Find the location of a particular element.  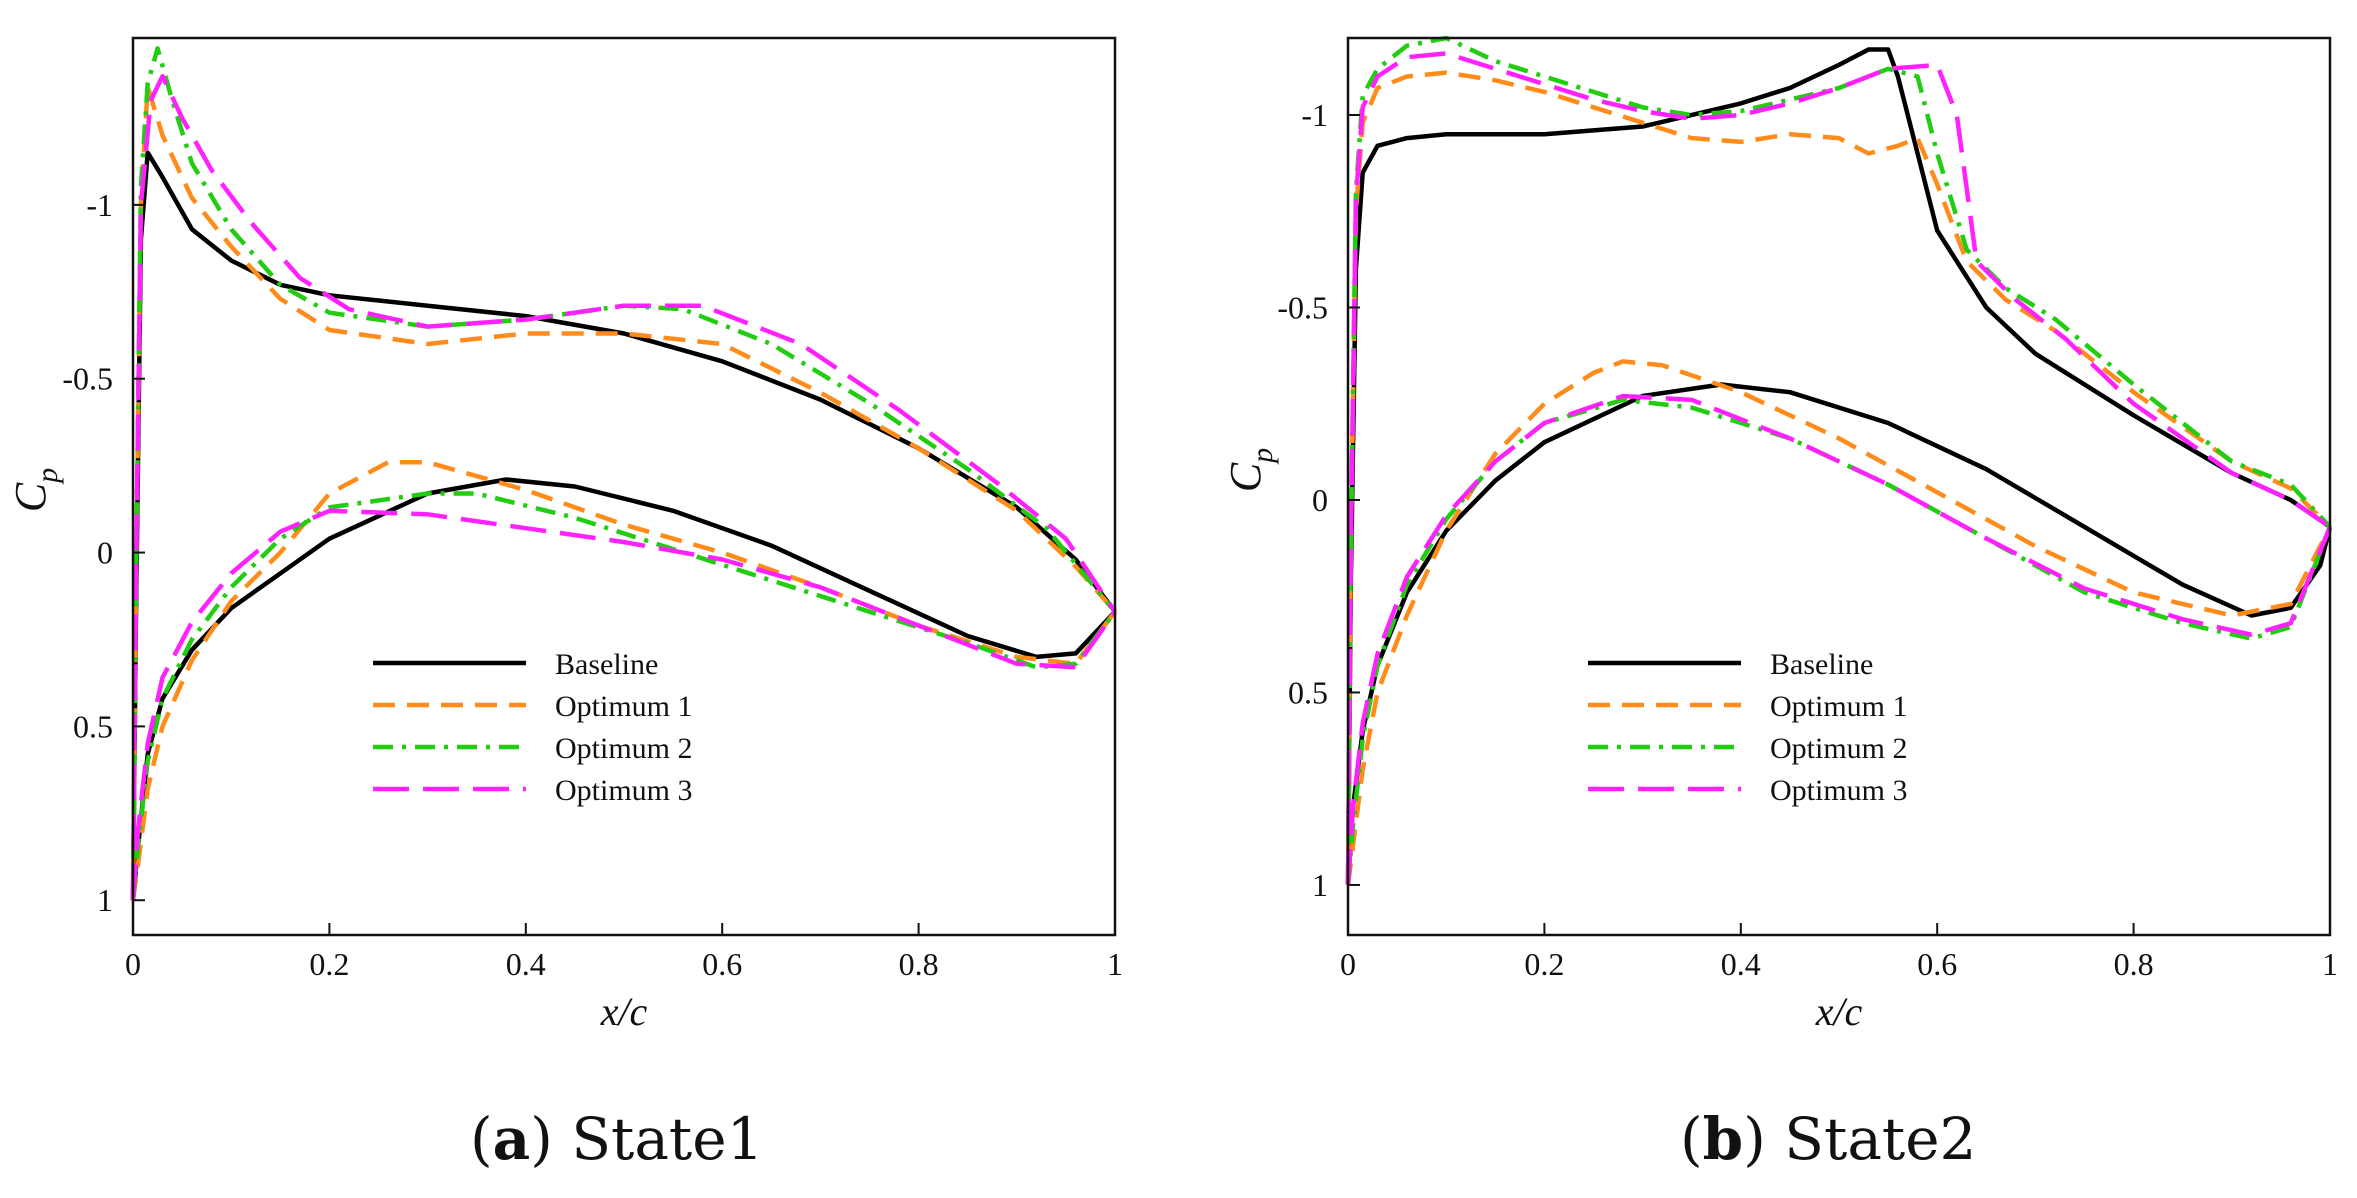

series-line-optimum-2-lower is located at coordinates (623, 696).